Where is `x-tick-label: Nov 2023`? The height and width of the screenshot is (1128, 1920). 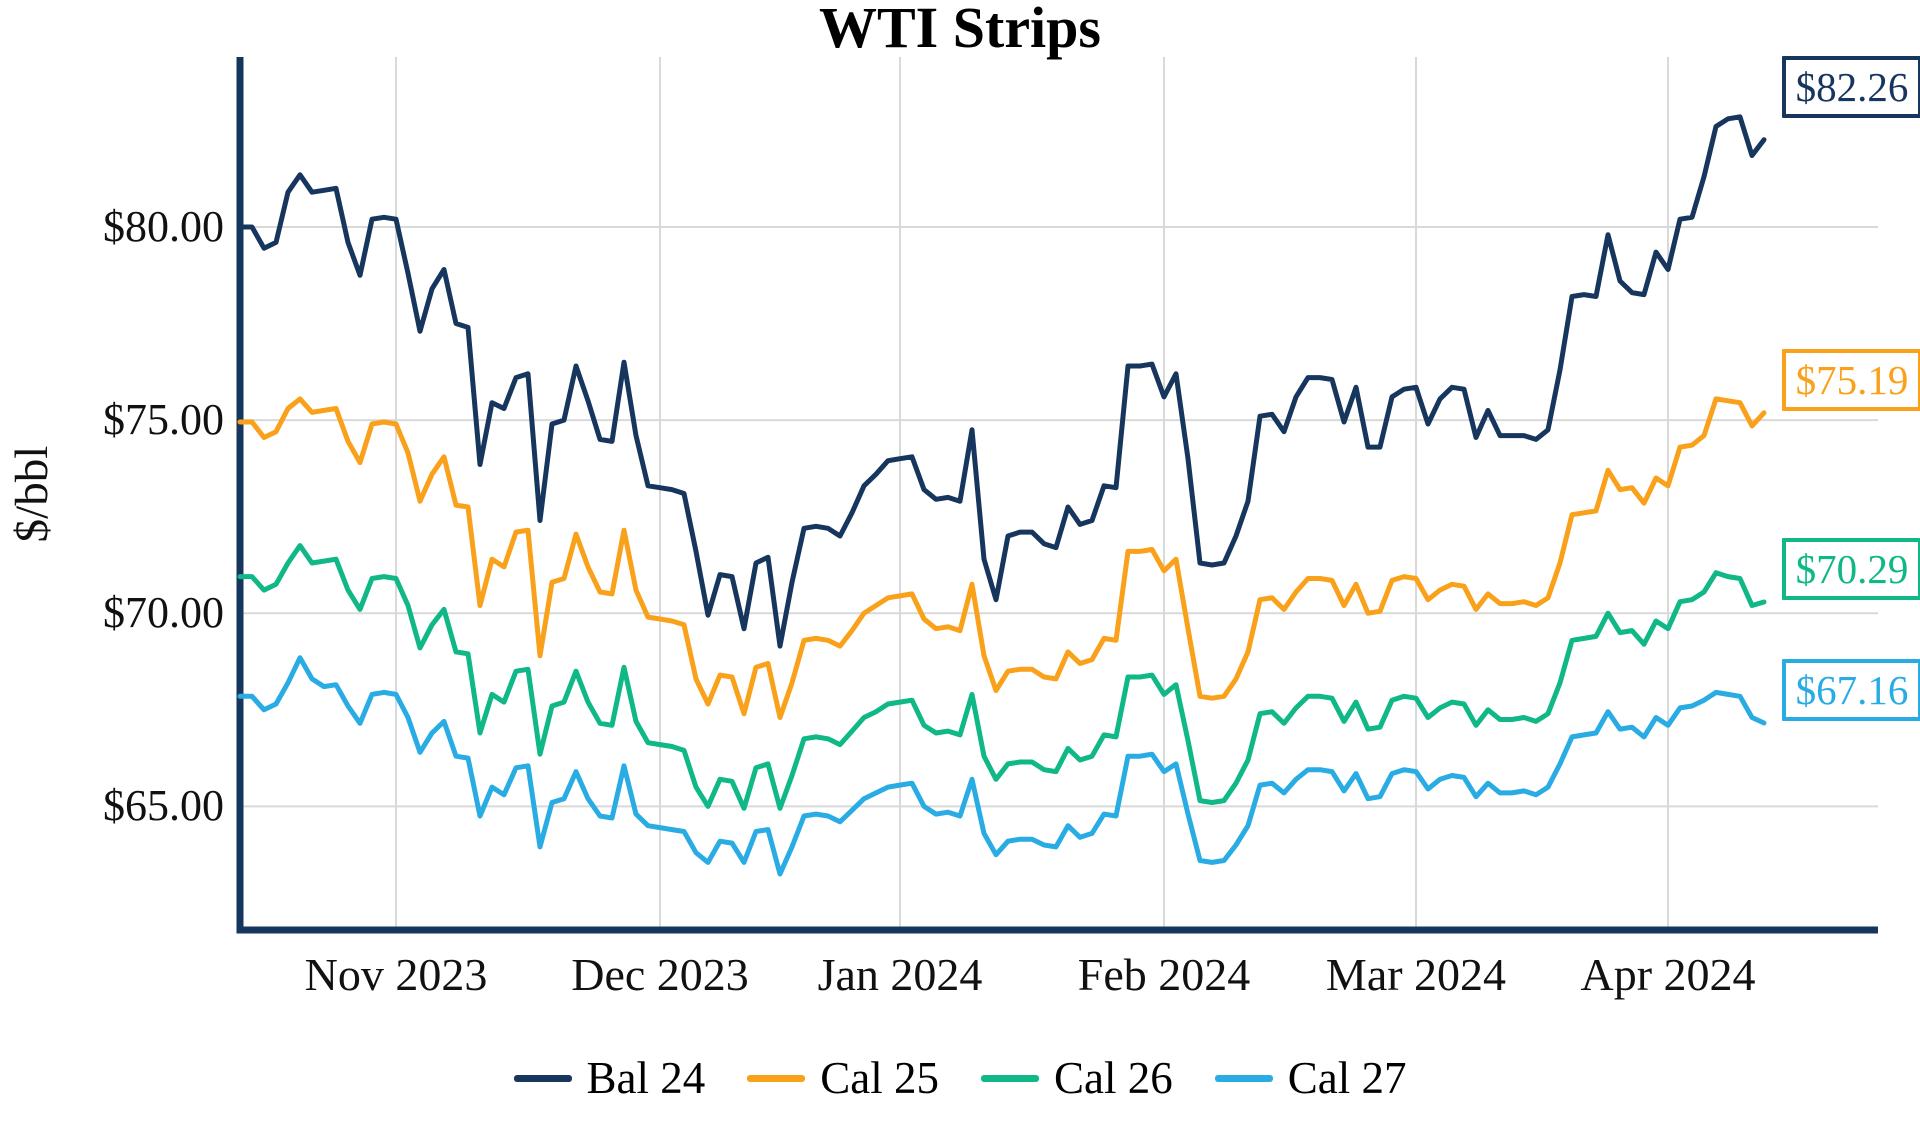
x-tick-label: Nov 2023 is located at coordinates (396, 974).